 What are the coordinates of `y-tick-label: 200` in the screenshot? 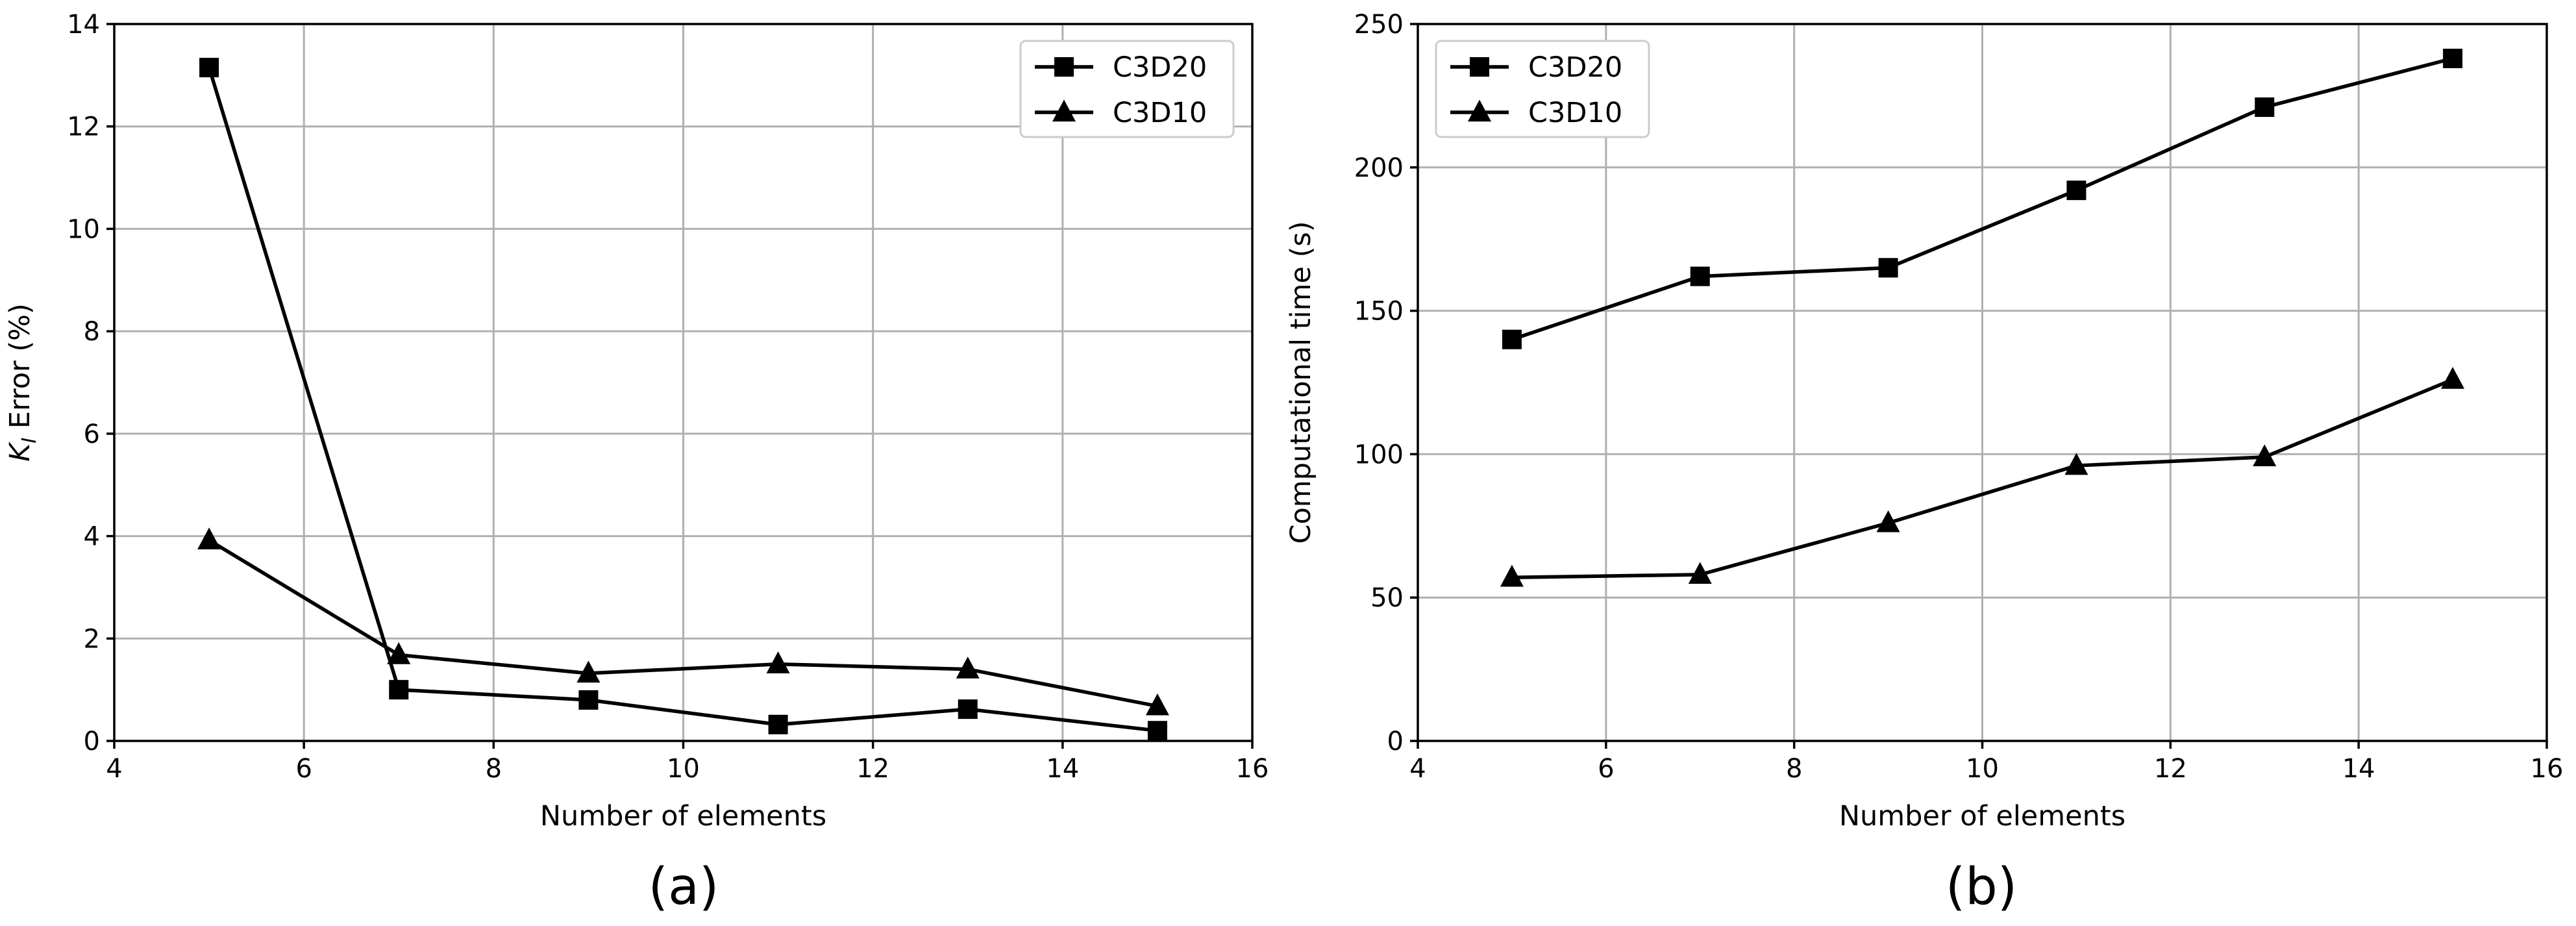 It's located at (1379, 168).